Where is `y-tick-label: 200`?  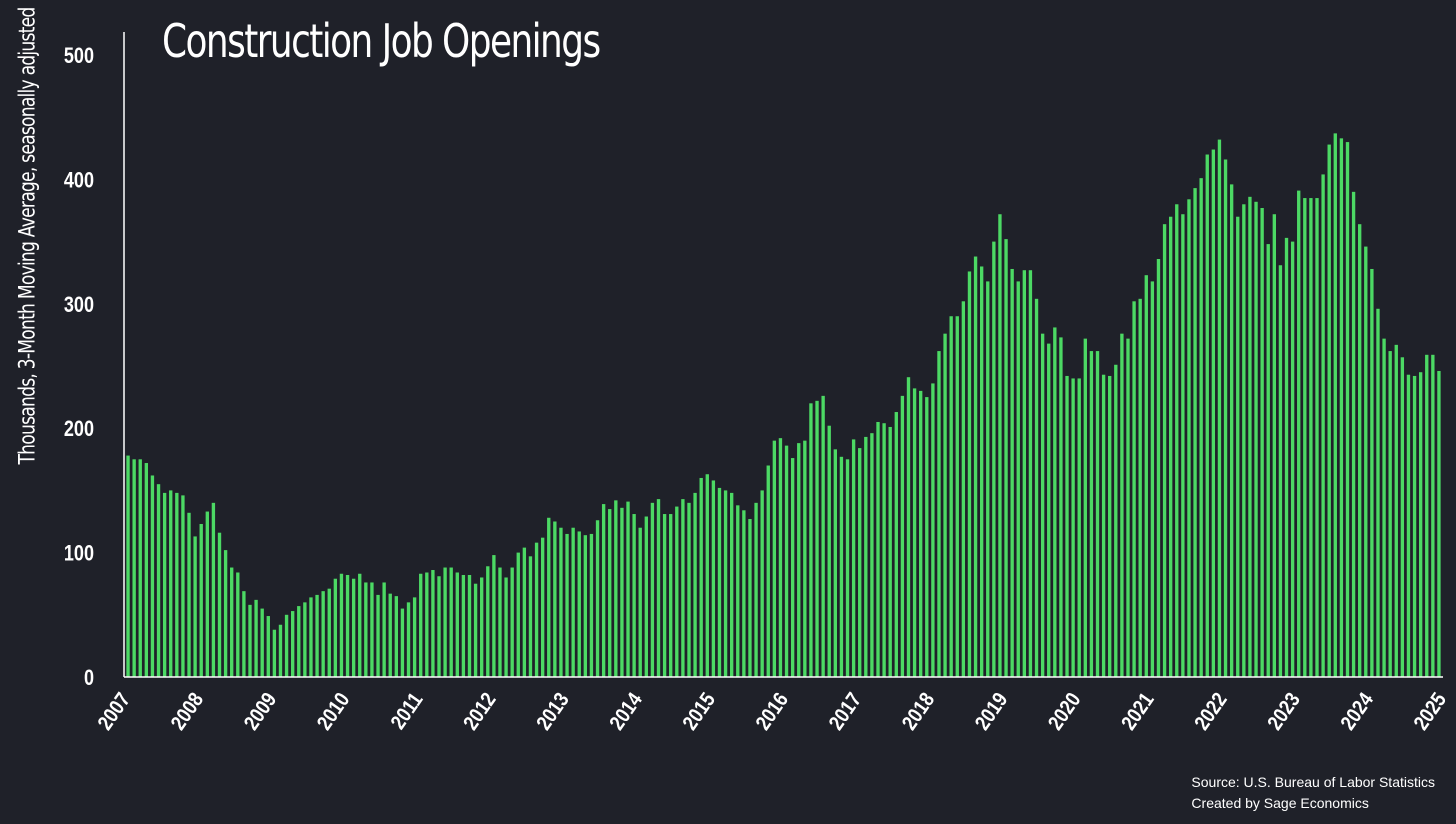
y-tick-label: 200 is located at coordinates (79, 430).